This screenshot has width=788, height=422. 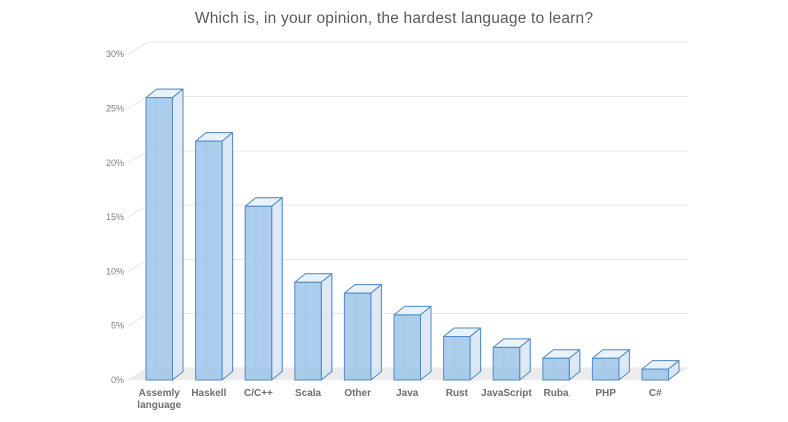 I want to click on category-label: Haskell, so click(x=208, y=393).